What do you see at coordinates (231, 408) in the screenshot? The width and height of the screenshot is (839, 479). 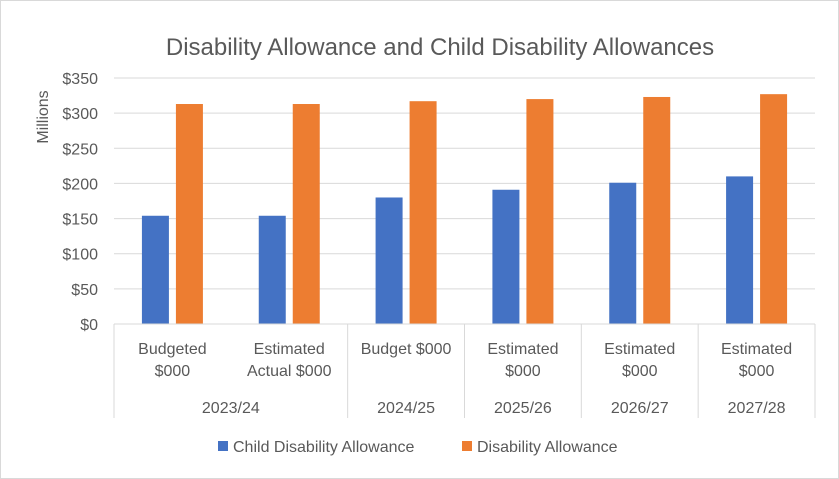 I see `x-group-label: 2023/24` at bounding box center [231, 408].